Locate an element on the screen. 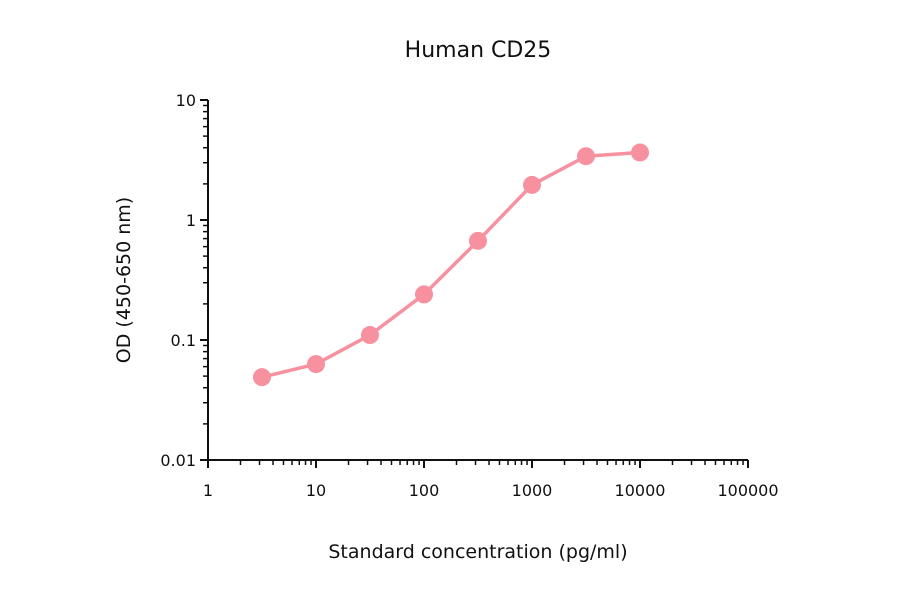 The height and width of the screenshot is (598, 900). y-tick-label: 0.1 is located at coordinates (183, 340).